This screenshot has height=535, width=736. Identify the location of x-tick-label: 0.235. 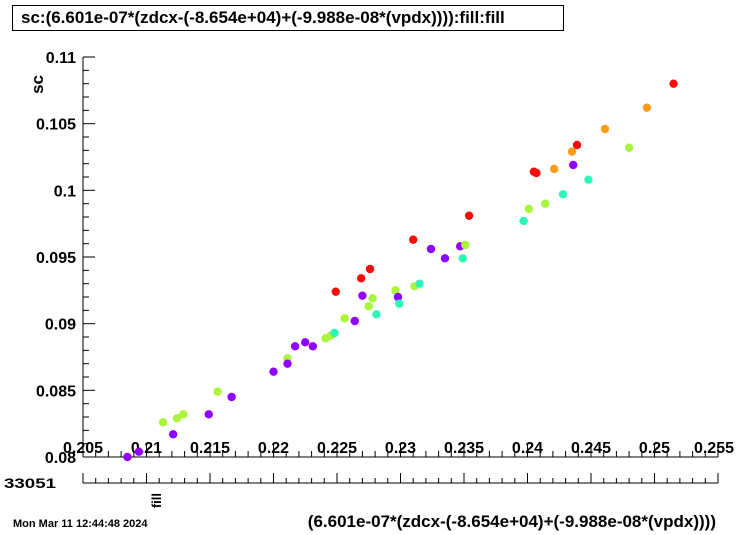
(464, 448).